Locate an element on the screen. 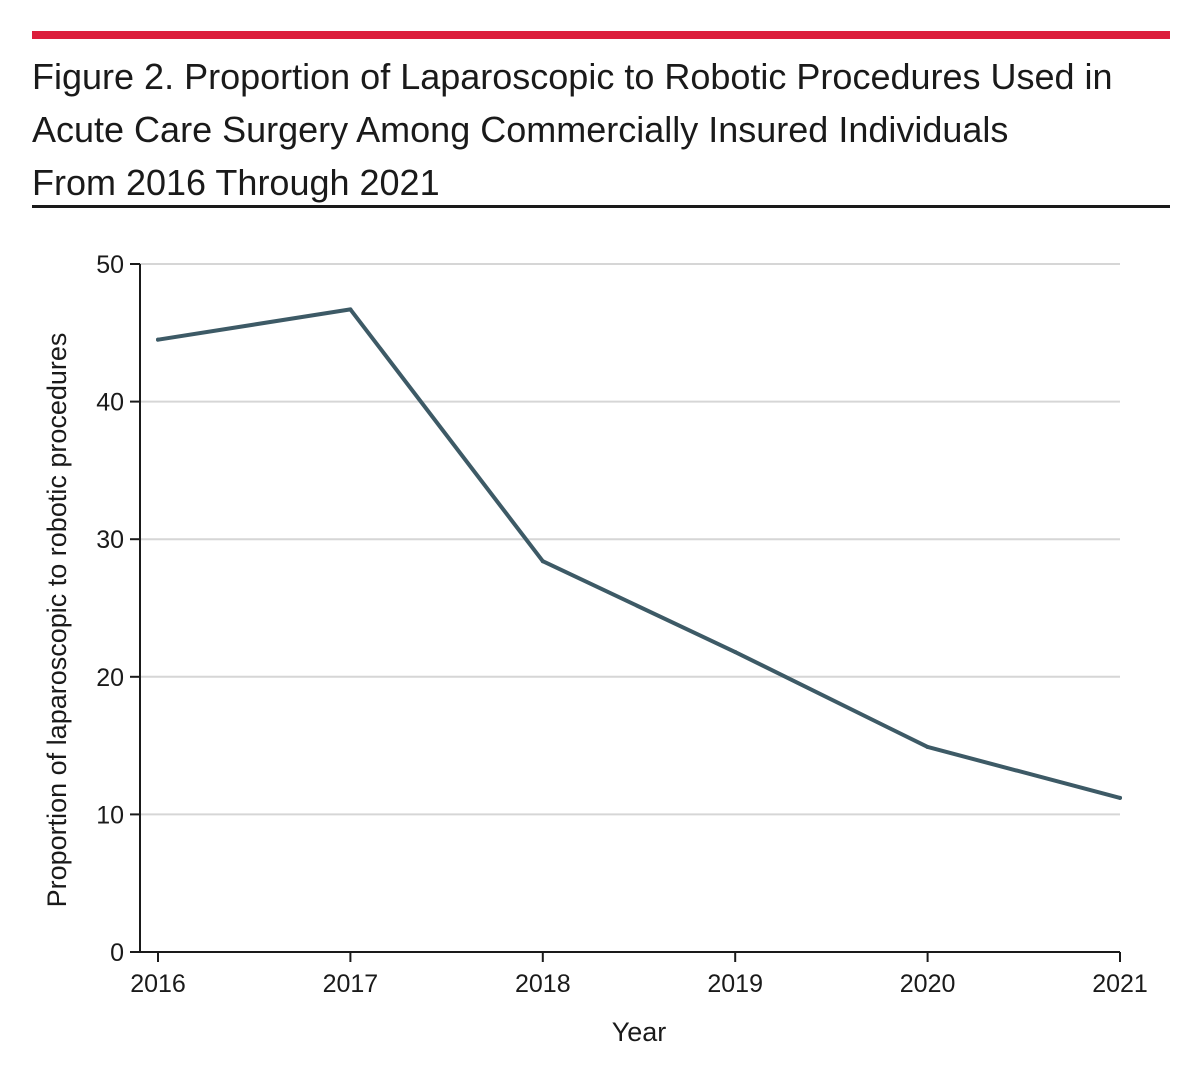 Image resolution: width=1200 pixels, height=1083 pixels. data-point-2021 is located at coordinates (1120, 797).